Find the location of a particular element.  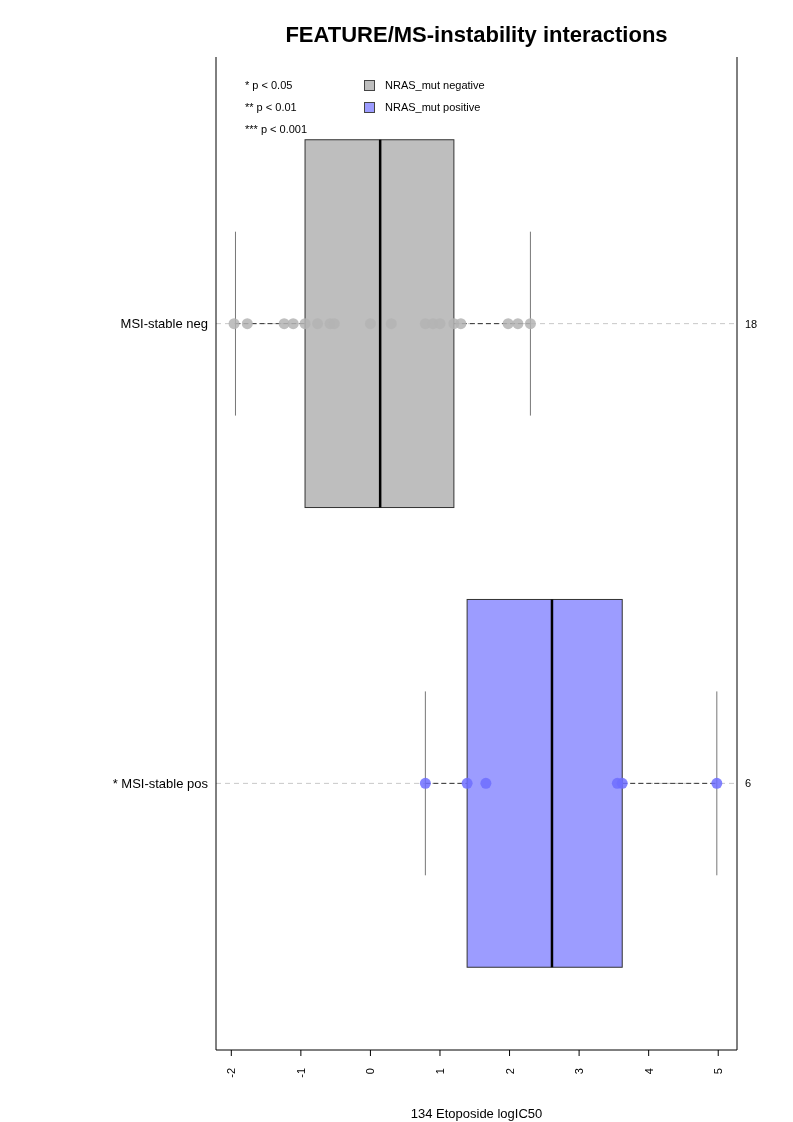

text: 18 is located at coordinates (751, 323).